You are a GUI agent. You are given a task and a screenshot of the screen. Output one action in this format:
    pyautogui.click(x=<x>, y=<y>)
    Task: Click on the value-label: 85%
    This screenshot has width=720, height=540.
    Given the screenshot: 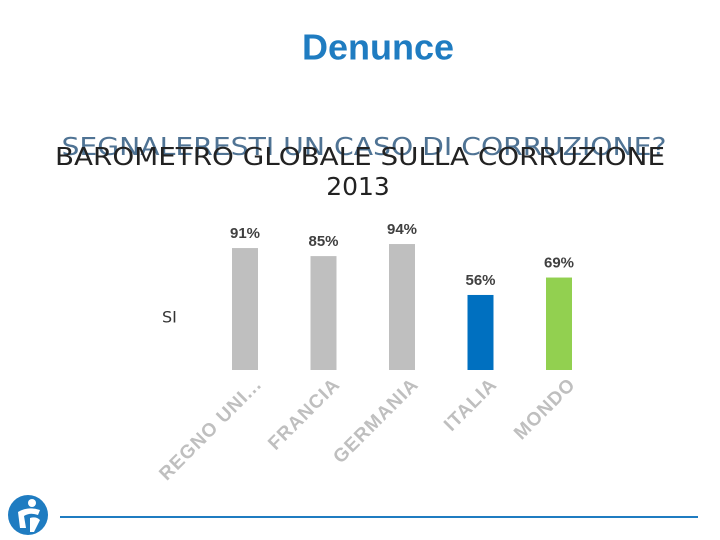 What is the action you would take?
    pyautogui.click(x=323, y=241)
    